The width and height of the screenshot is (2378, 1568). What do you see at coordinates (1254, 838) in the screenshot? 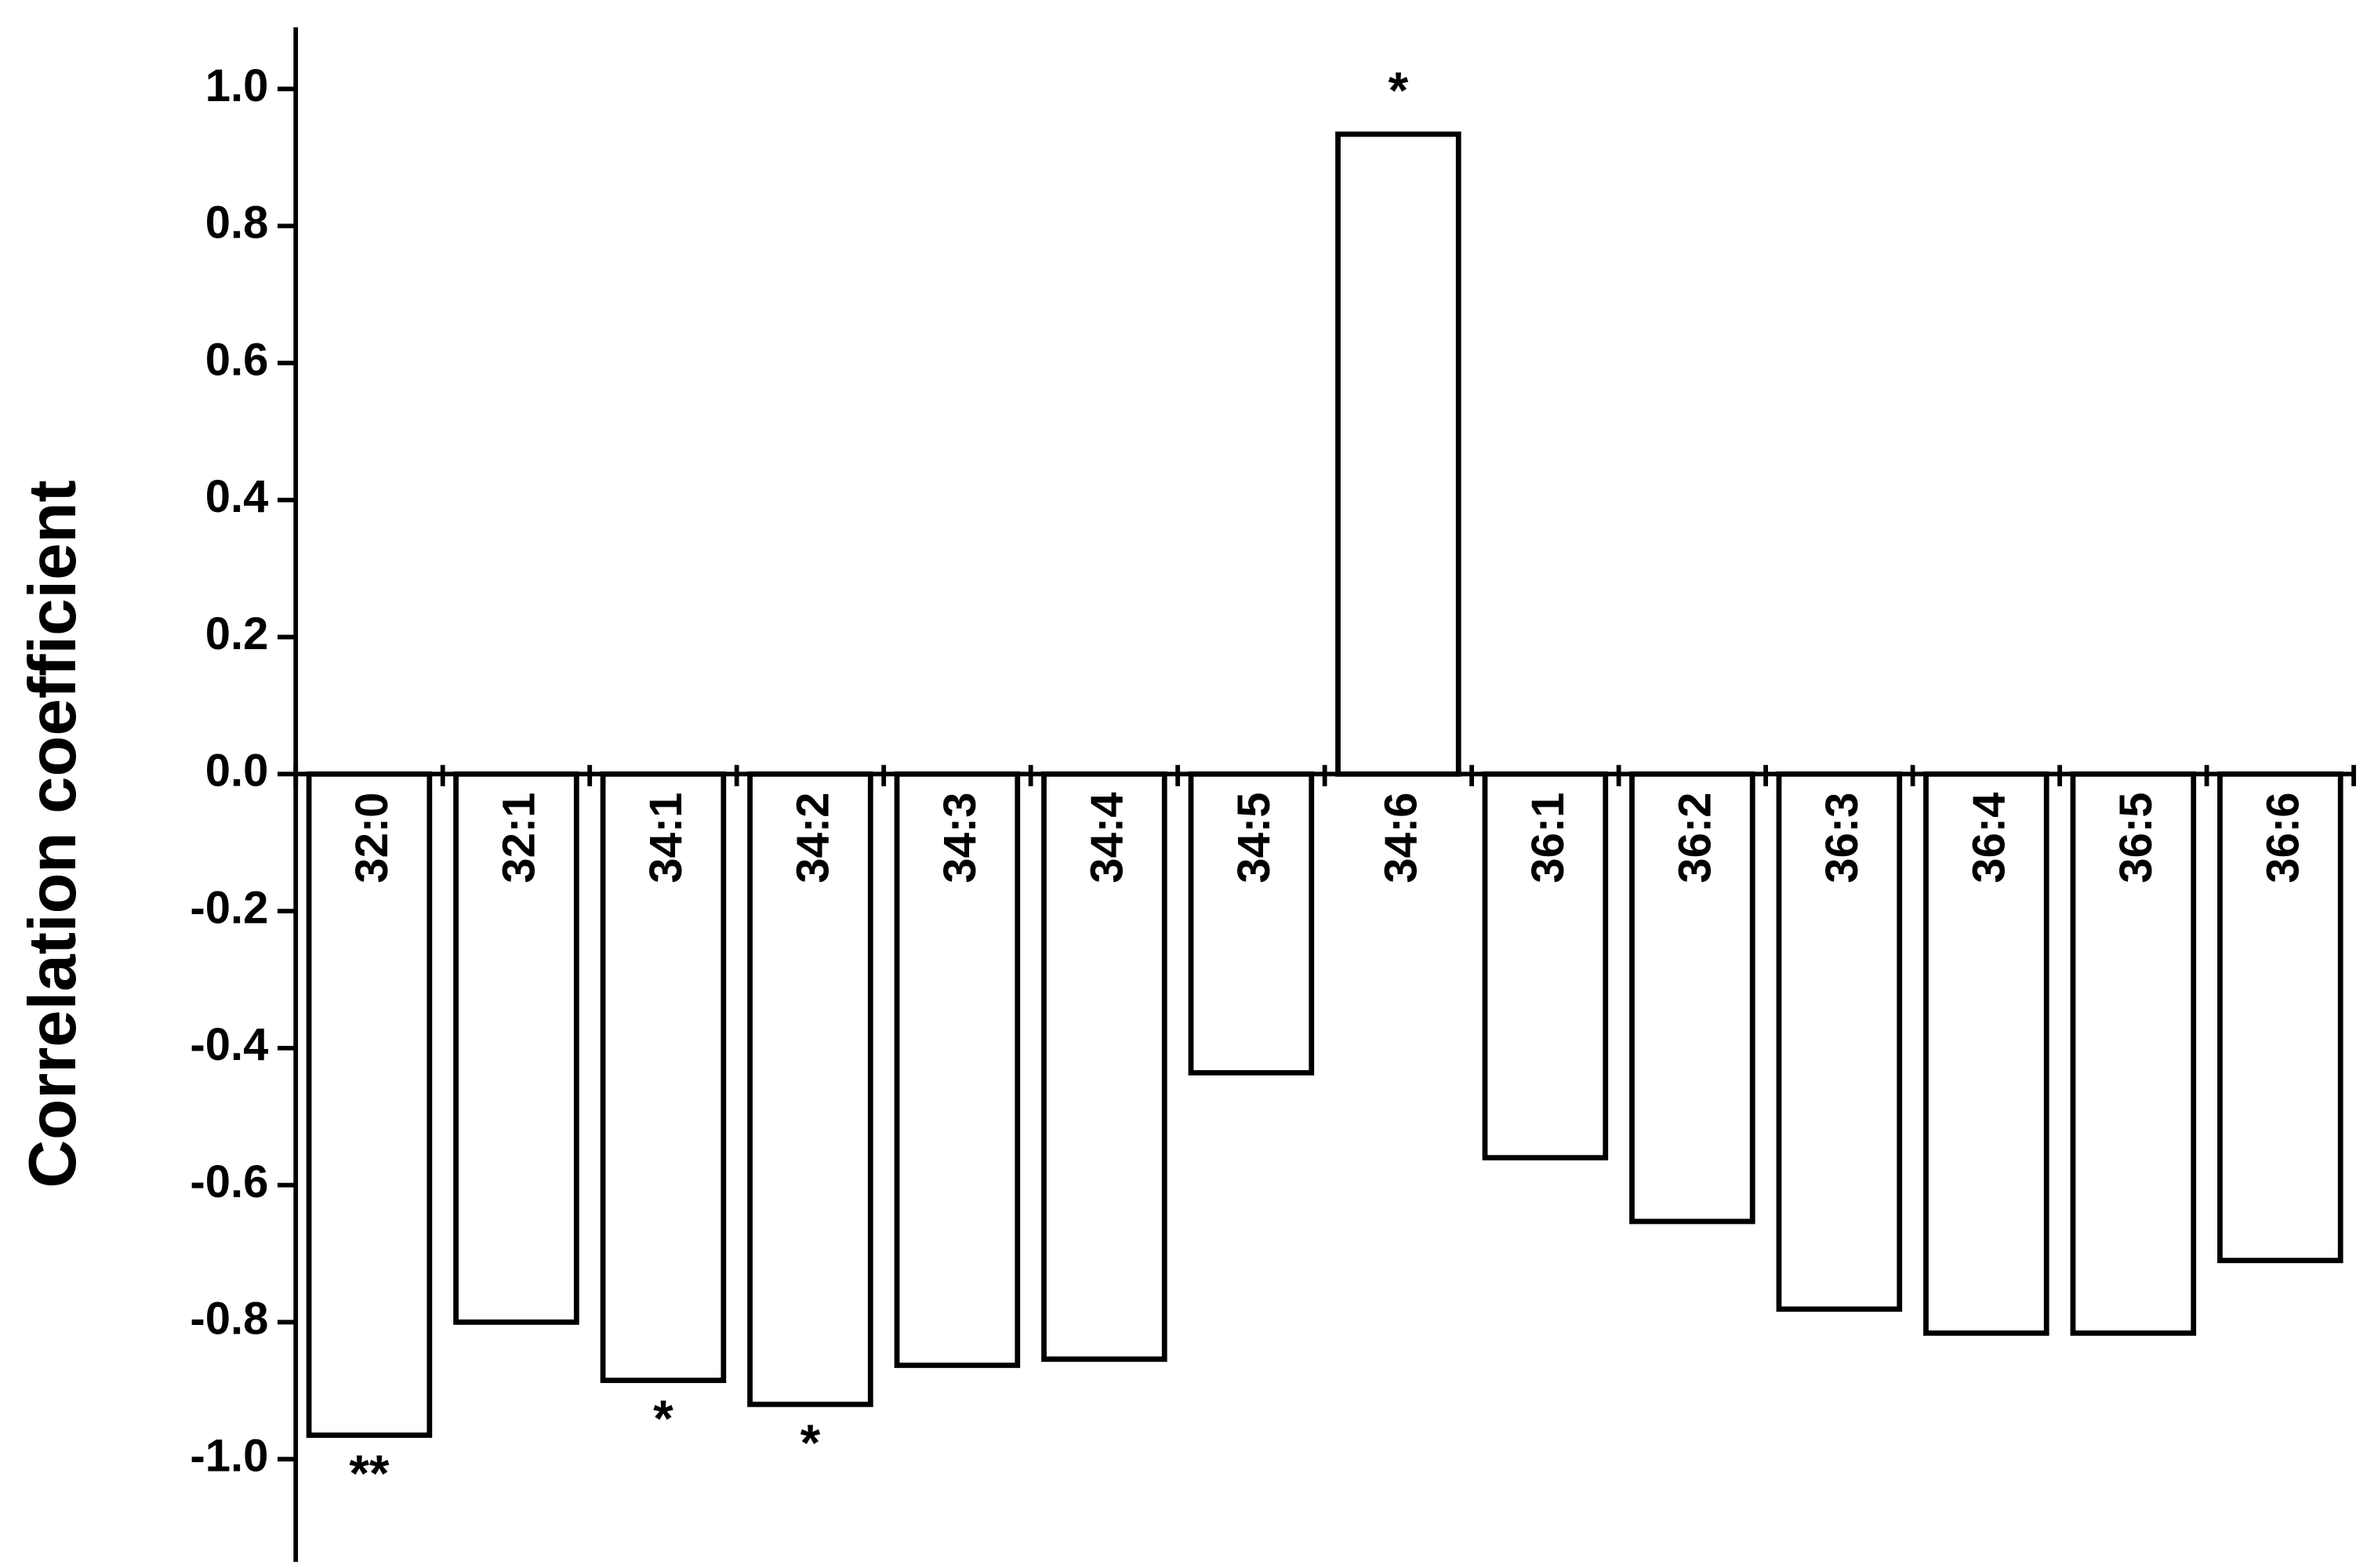
I see `x-tick-label: 34:5` at bounding box center [1254, 838].